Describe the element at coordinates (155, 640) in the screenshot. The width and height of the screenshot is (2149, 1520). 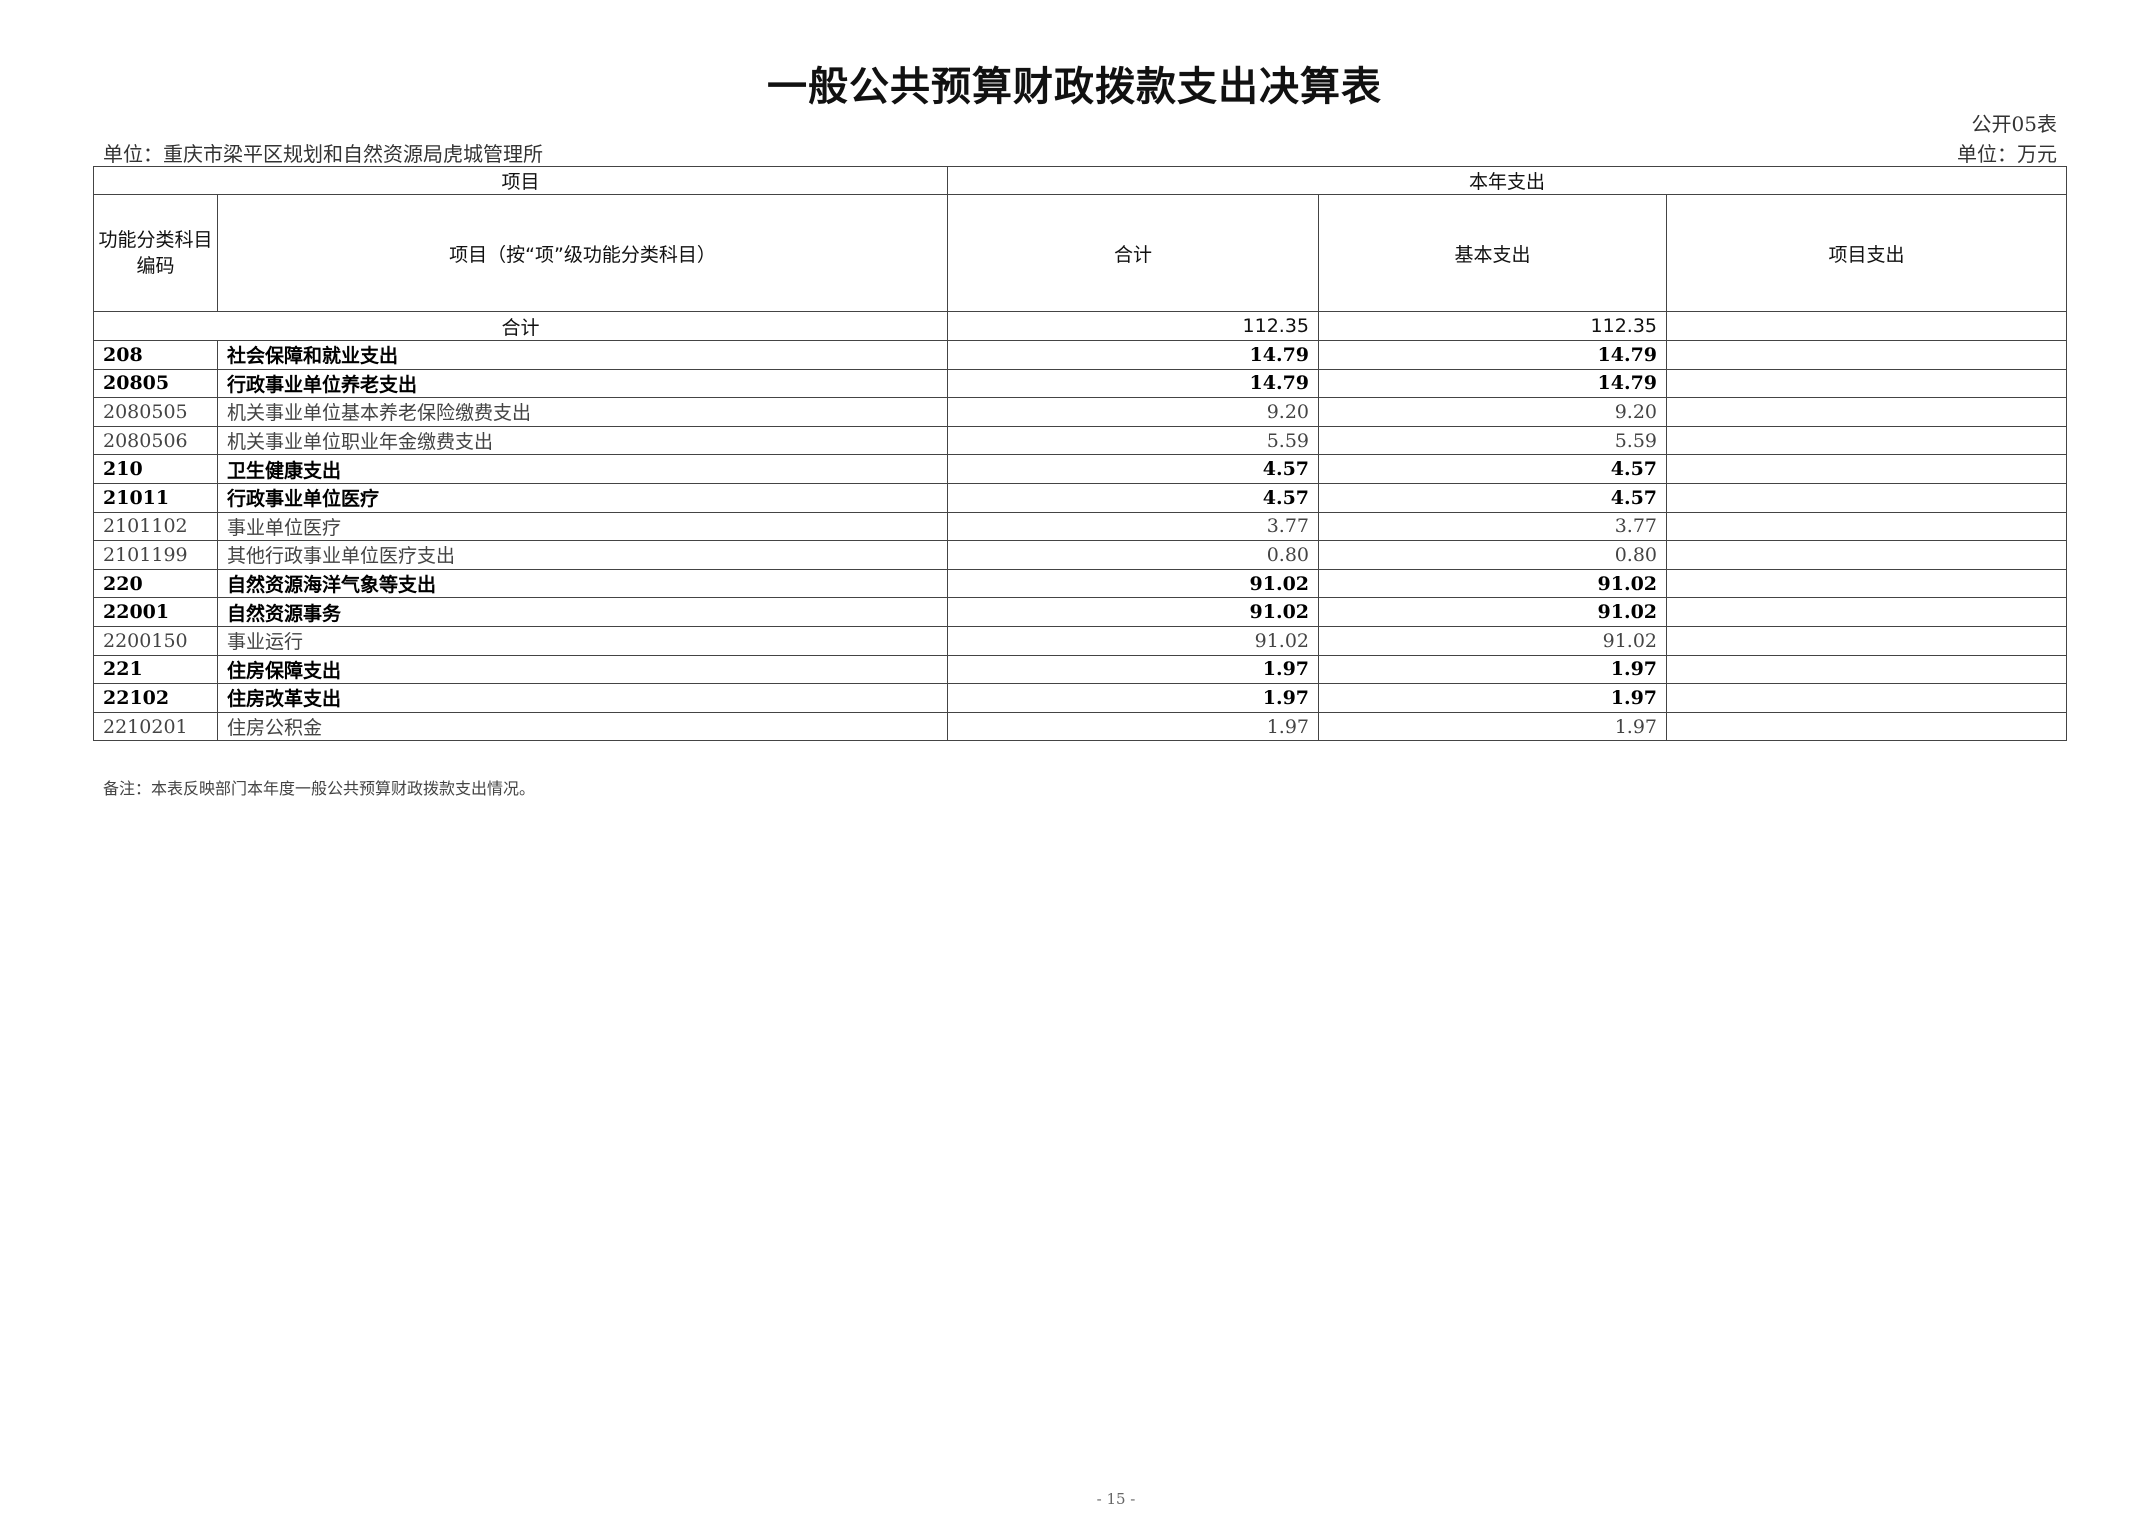
I see `code-cell: 2200150` at that location.